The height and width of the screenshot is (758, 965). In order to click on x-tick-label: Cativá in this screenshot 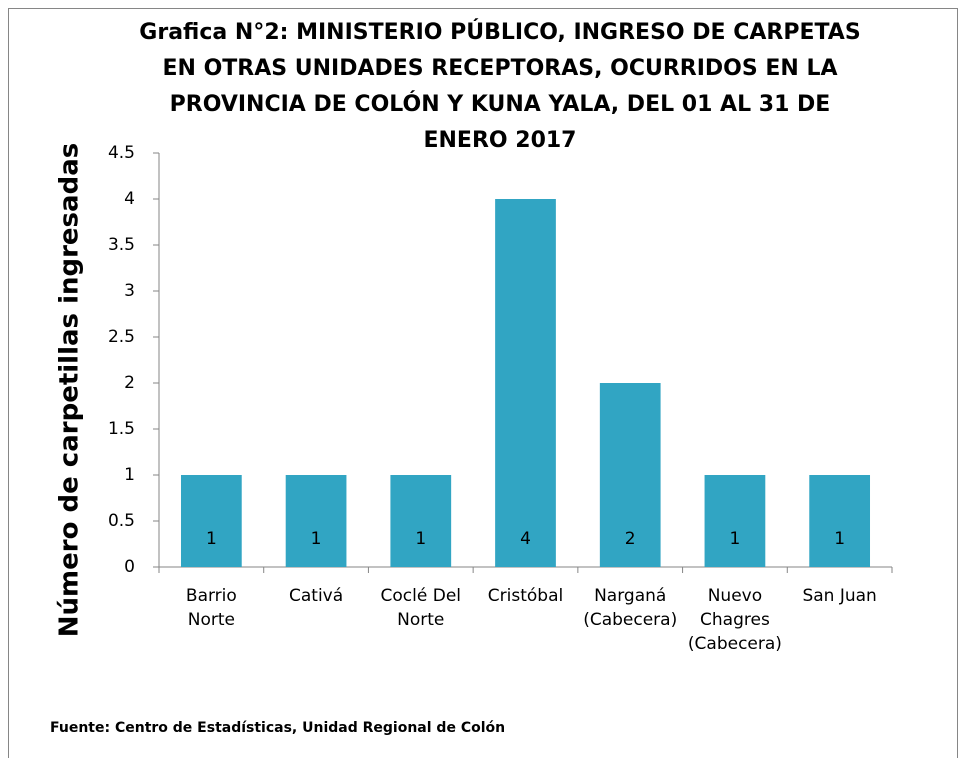, I will do `click(316, 596)`.